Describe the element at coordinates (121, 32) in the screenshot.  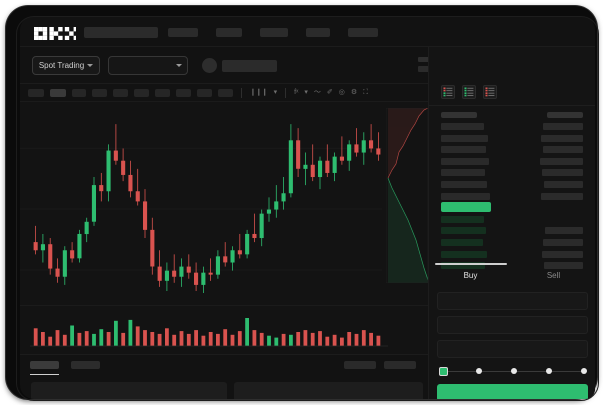
I see `brand-search-placeholder` at that location.